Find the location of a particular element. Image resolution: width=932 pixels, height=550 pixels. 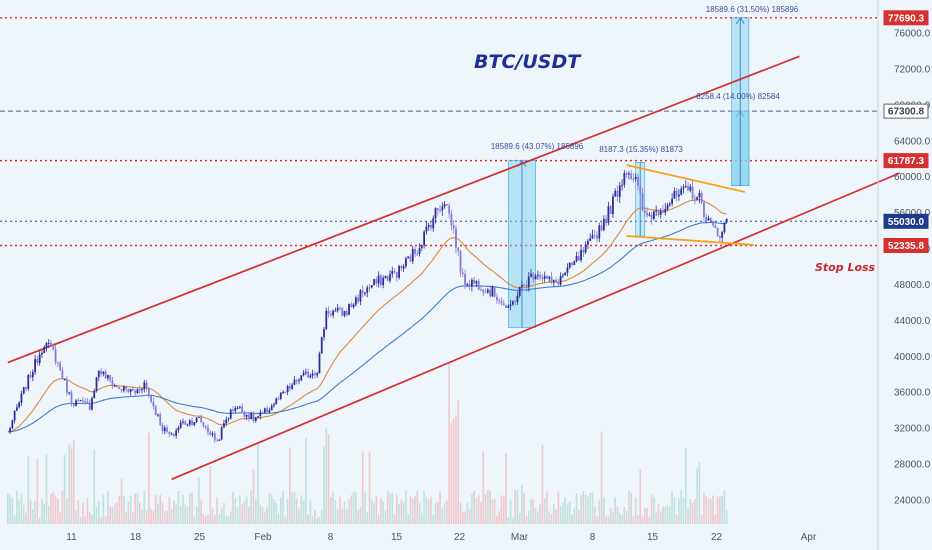

measure-arrow-head is located at coordinates (740, 20).